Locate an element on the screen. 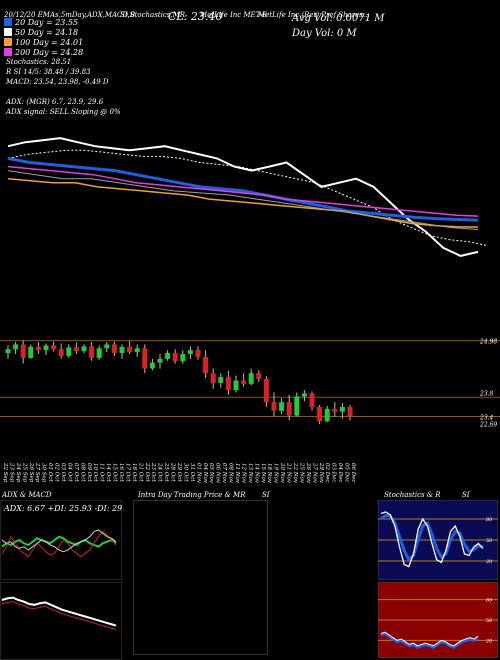 This screenshot has width=500, height=660. date-axis-label: 11 Oct is located at coordinates (102, 472).